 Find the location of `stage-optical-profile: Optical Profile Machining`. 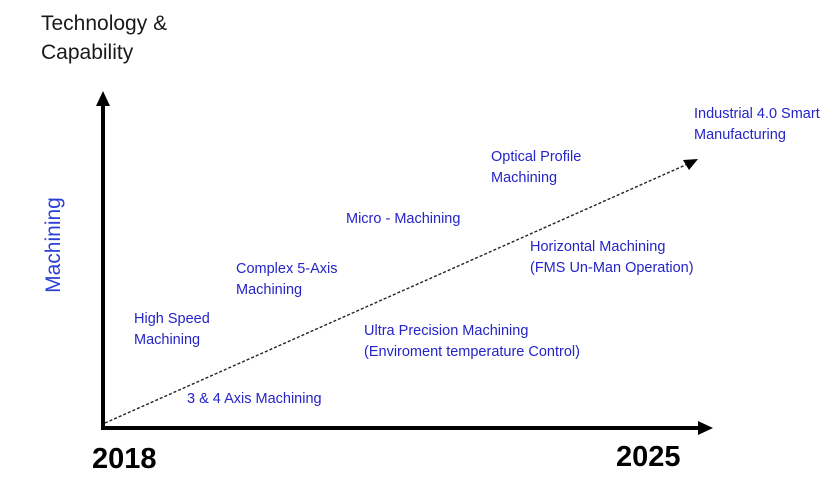

stage-optical-profile: Optical Profile Machining is located at coordinates (536, 167).